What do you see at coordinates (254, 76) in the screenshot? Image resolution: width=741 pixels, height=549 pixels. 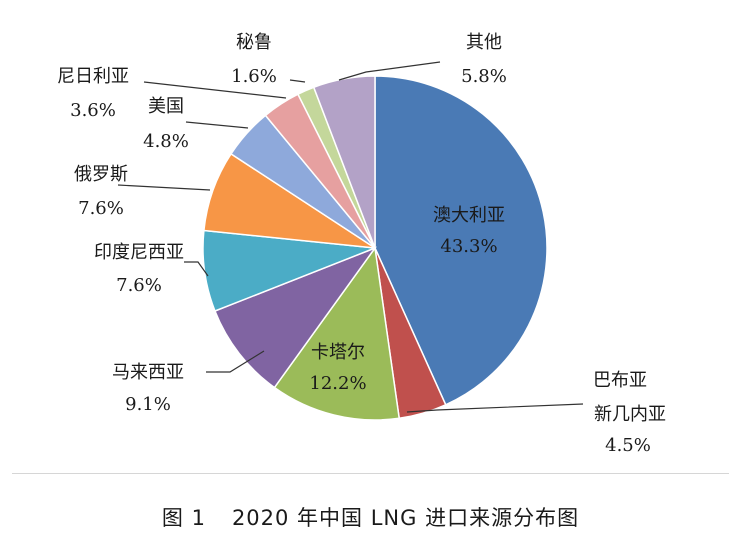 I see `slice-value-label: 1.6%` at bounding box center [254, 76].